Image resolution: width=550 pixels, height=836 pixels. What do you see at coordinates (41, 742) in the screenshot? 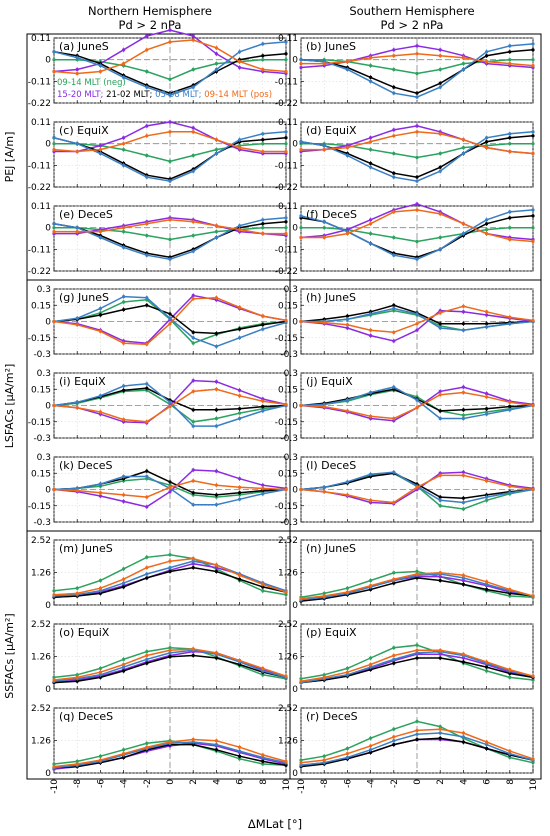
I see `y-tick-label: 1.26` at bounding box center [41, 742].